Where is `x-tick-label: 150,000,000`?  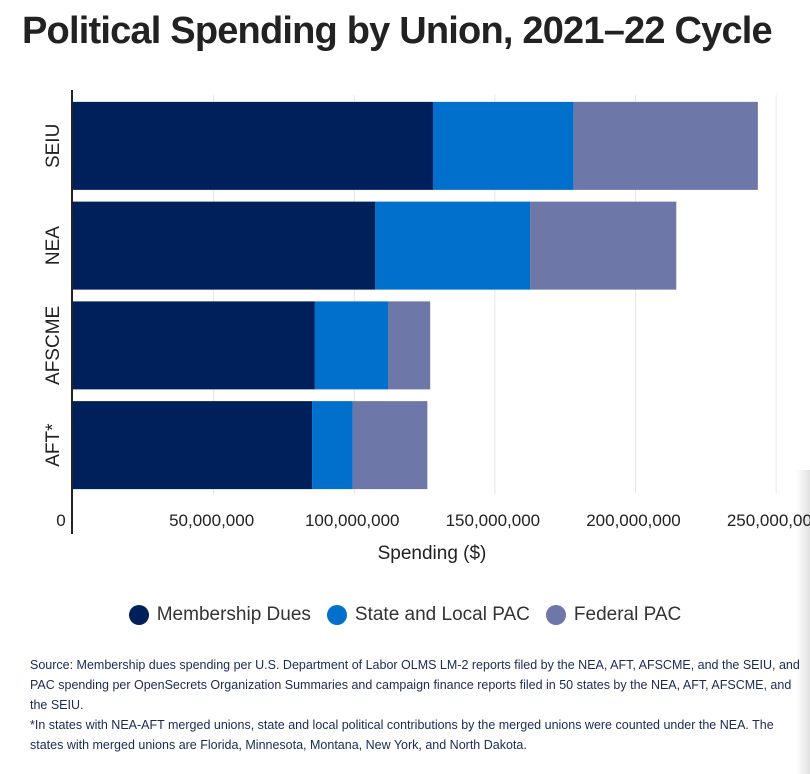
x-tick-label: 150,000,000 is located at coordinates (493, 520).